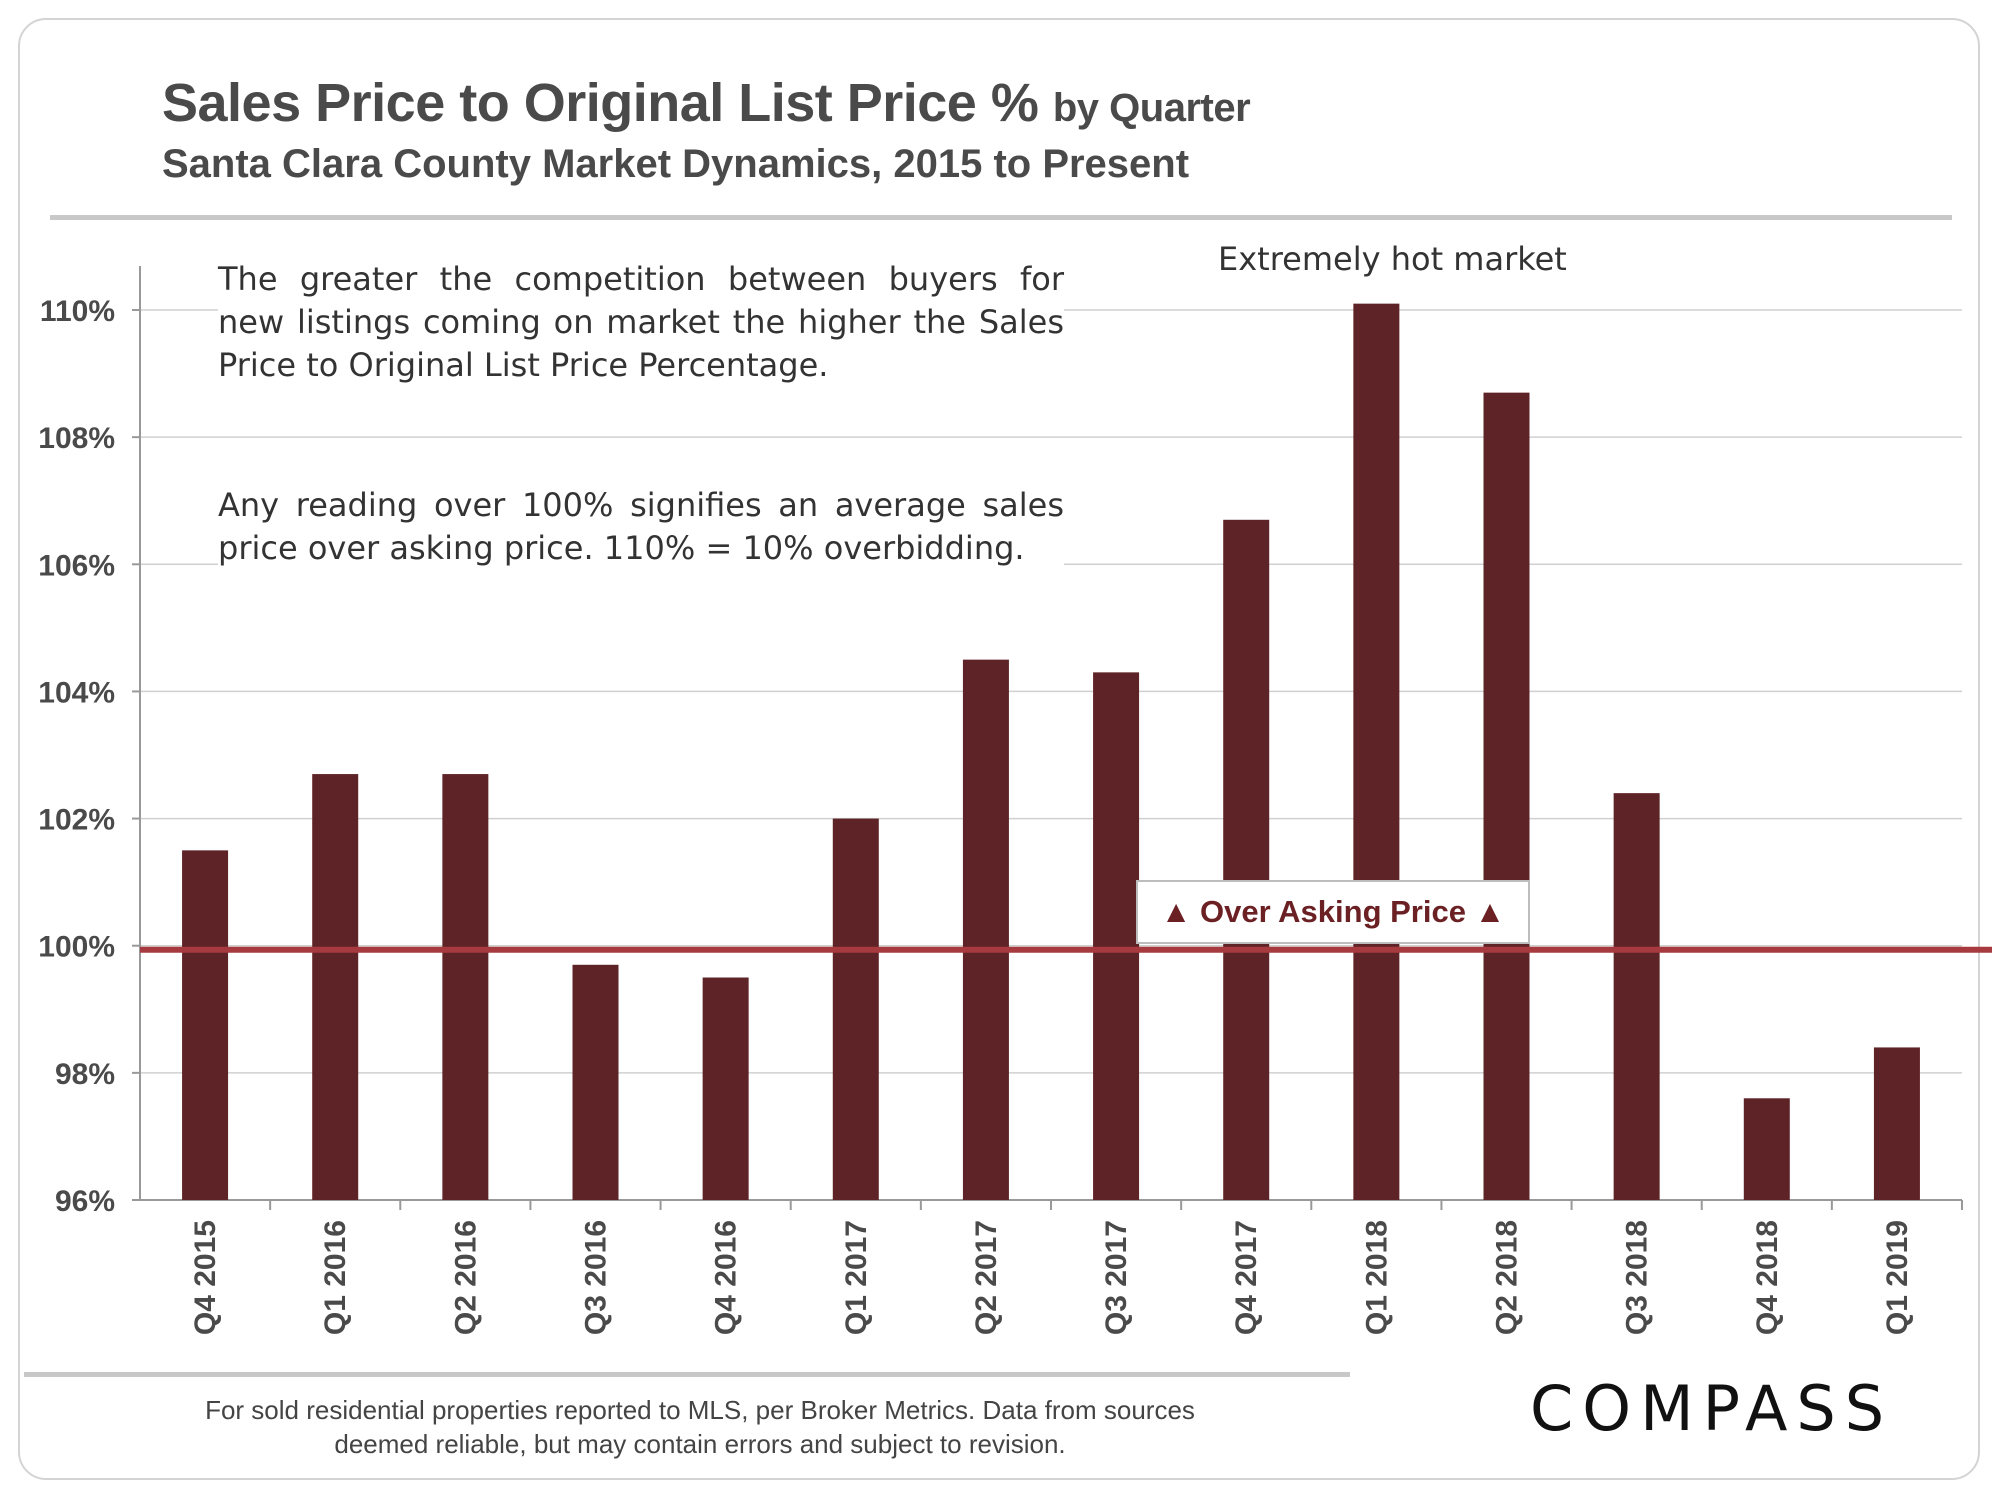  What do you see at coordinates (1767, 1277) in the screenshot?
I see `x-tick-label: Q4 2018` at bounding box center [1767, 1277].